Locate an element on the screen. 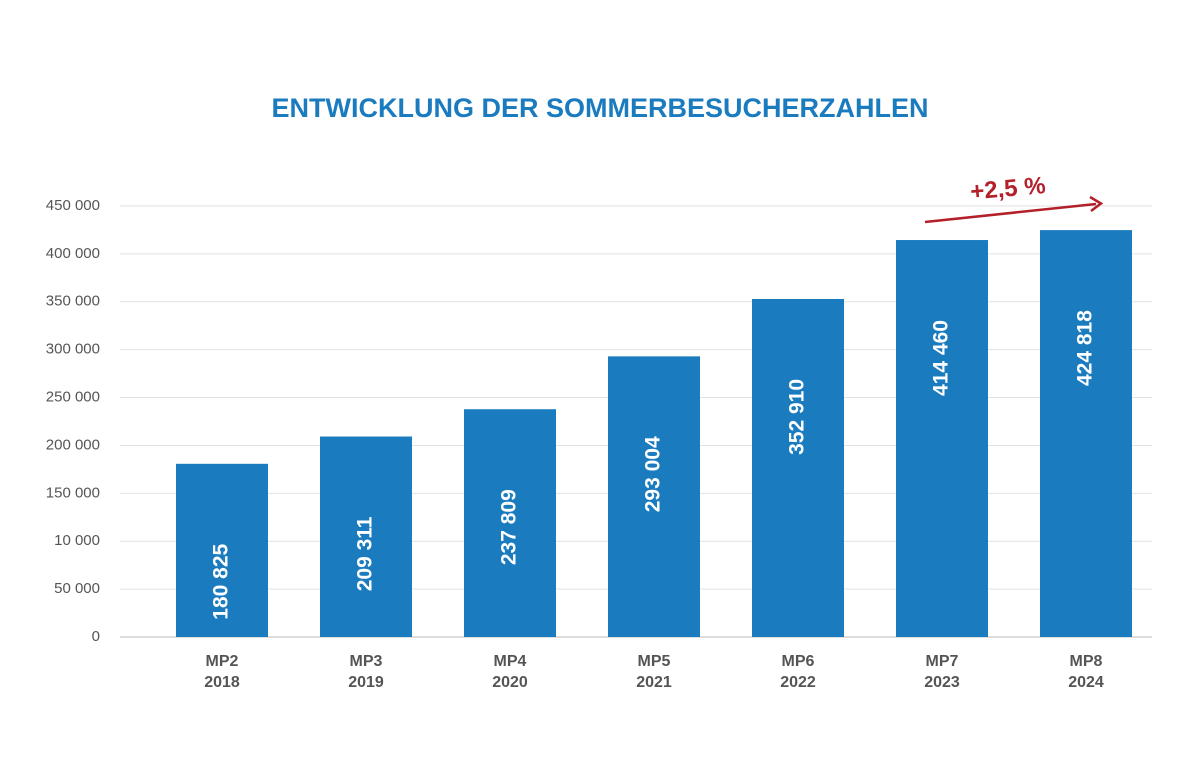 The width and height of the screenshot is (1200, 758). x-tick-label: 2018 is located at coordinates (222, 682).